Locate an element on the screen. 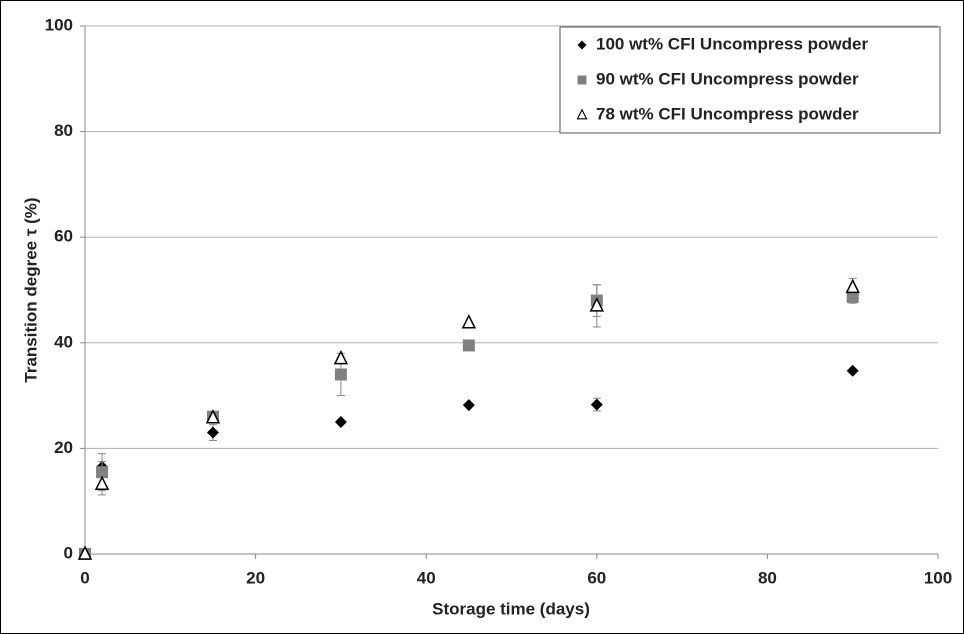 Image resolution: width=964 pixels, height=634 pixels. legend-label: 90 wt% CFI Uncompress powder is located at coordinates (727, 78).